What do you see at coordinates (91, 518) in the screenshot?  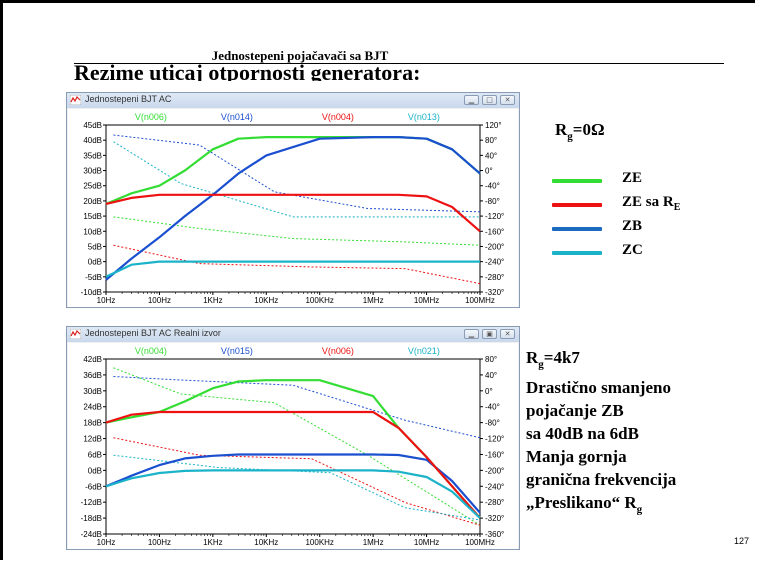 I see `y-tick-label: -18dB` at bounding box center [91, 518].